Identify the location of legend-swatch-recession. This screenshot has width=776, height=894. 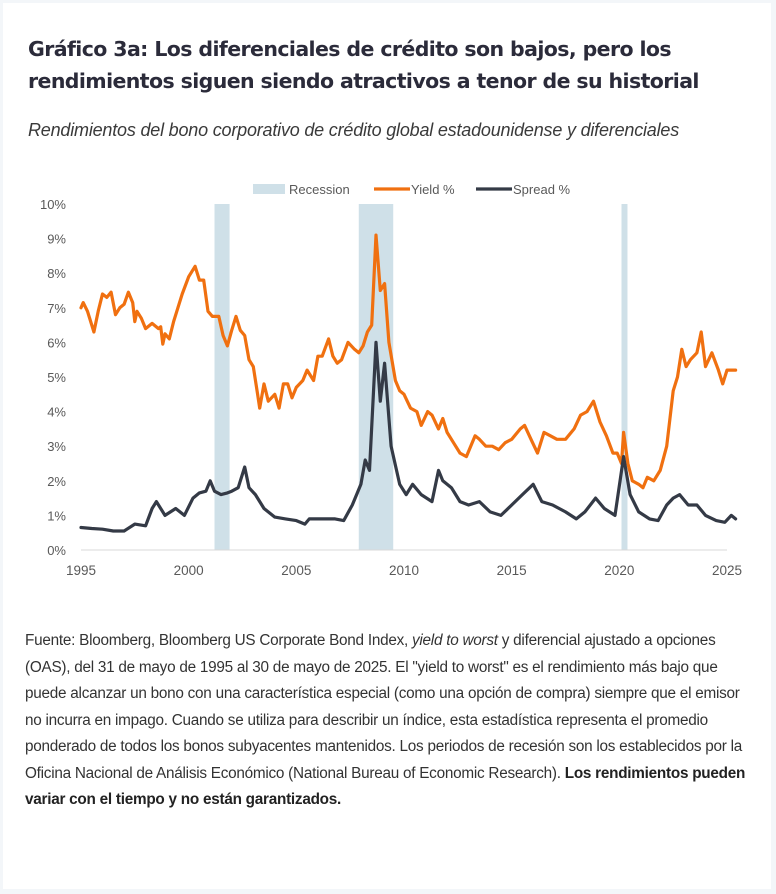
(269, 189).